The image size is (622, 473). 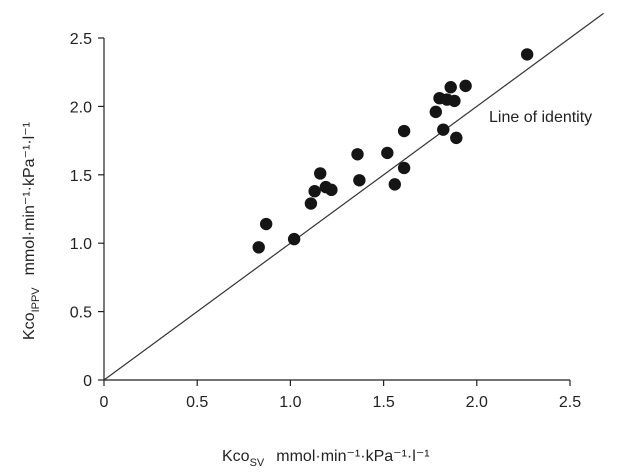 I want to click on x-tick-label: 1.0, so click(x=290, y=402).